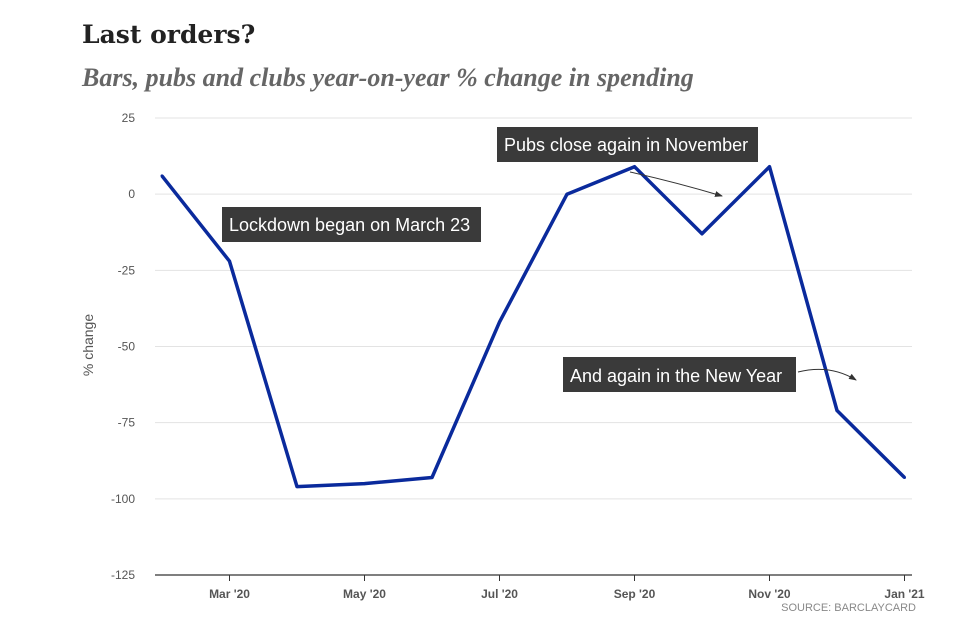 Image resolution: width=962 pixels, height=641 pixels. Describe the element at coordinates (127, 423) in the screenshot. I see `y-tick-label: -75` at that location.